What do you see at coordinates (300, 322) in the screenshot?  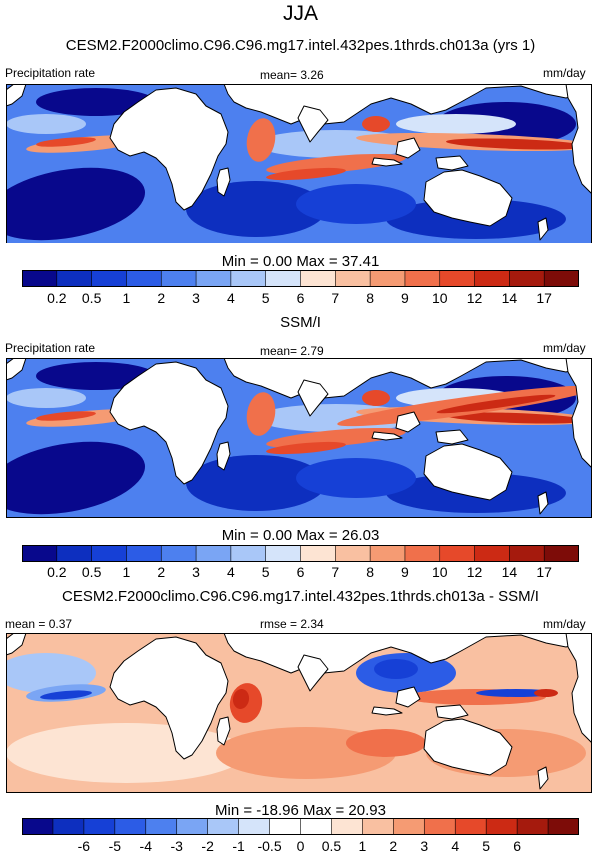 I see `panel2-title: SSM/I` at bounding box center [300, 322].